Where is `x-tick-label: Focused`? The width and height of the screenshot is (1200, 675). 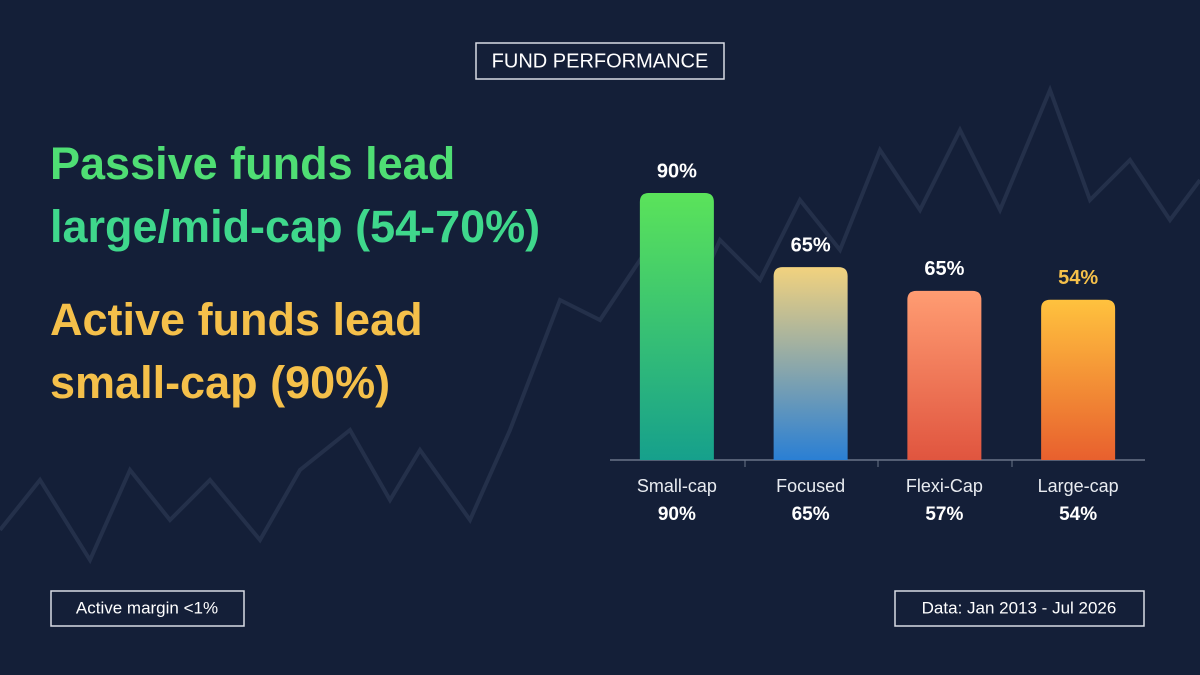
x-tick-label: Focused is located at coordinates (810, 486).